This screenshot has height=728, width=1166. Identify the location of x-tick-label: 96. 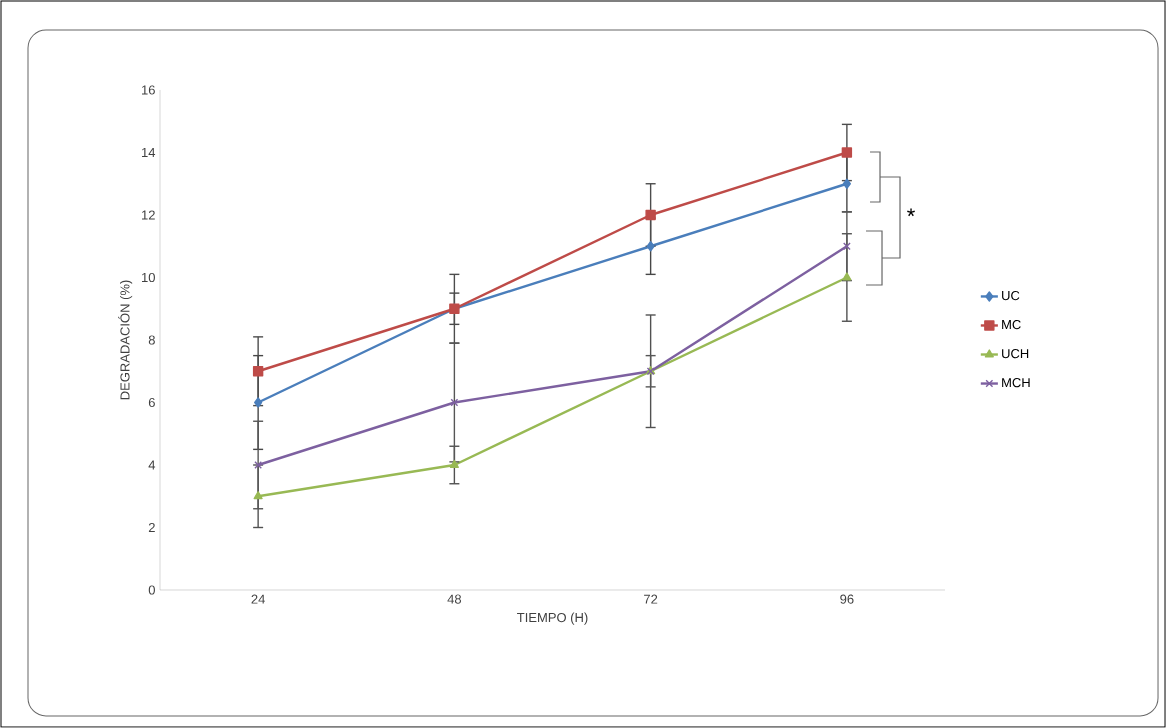
(847, 599).